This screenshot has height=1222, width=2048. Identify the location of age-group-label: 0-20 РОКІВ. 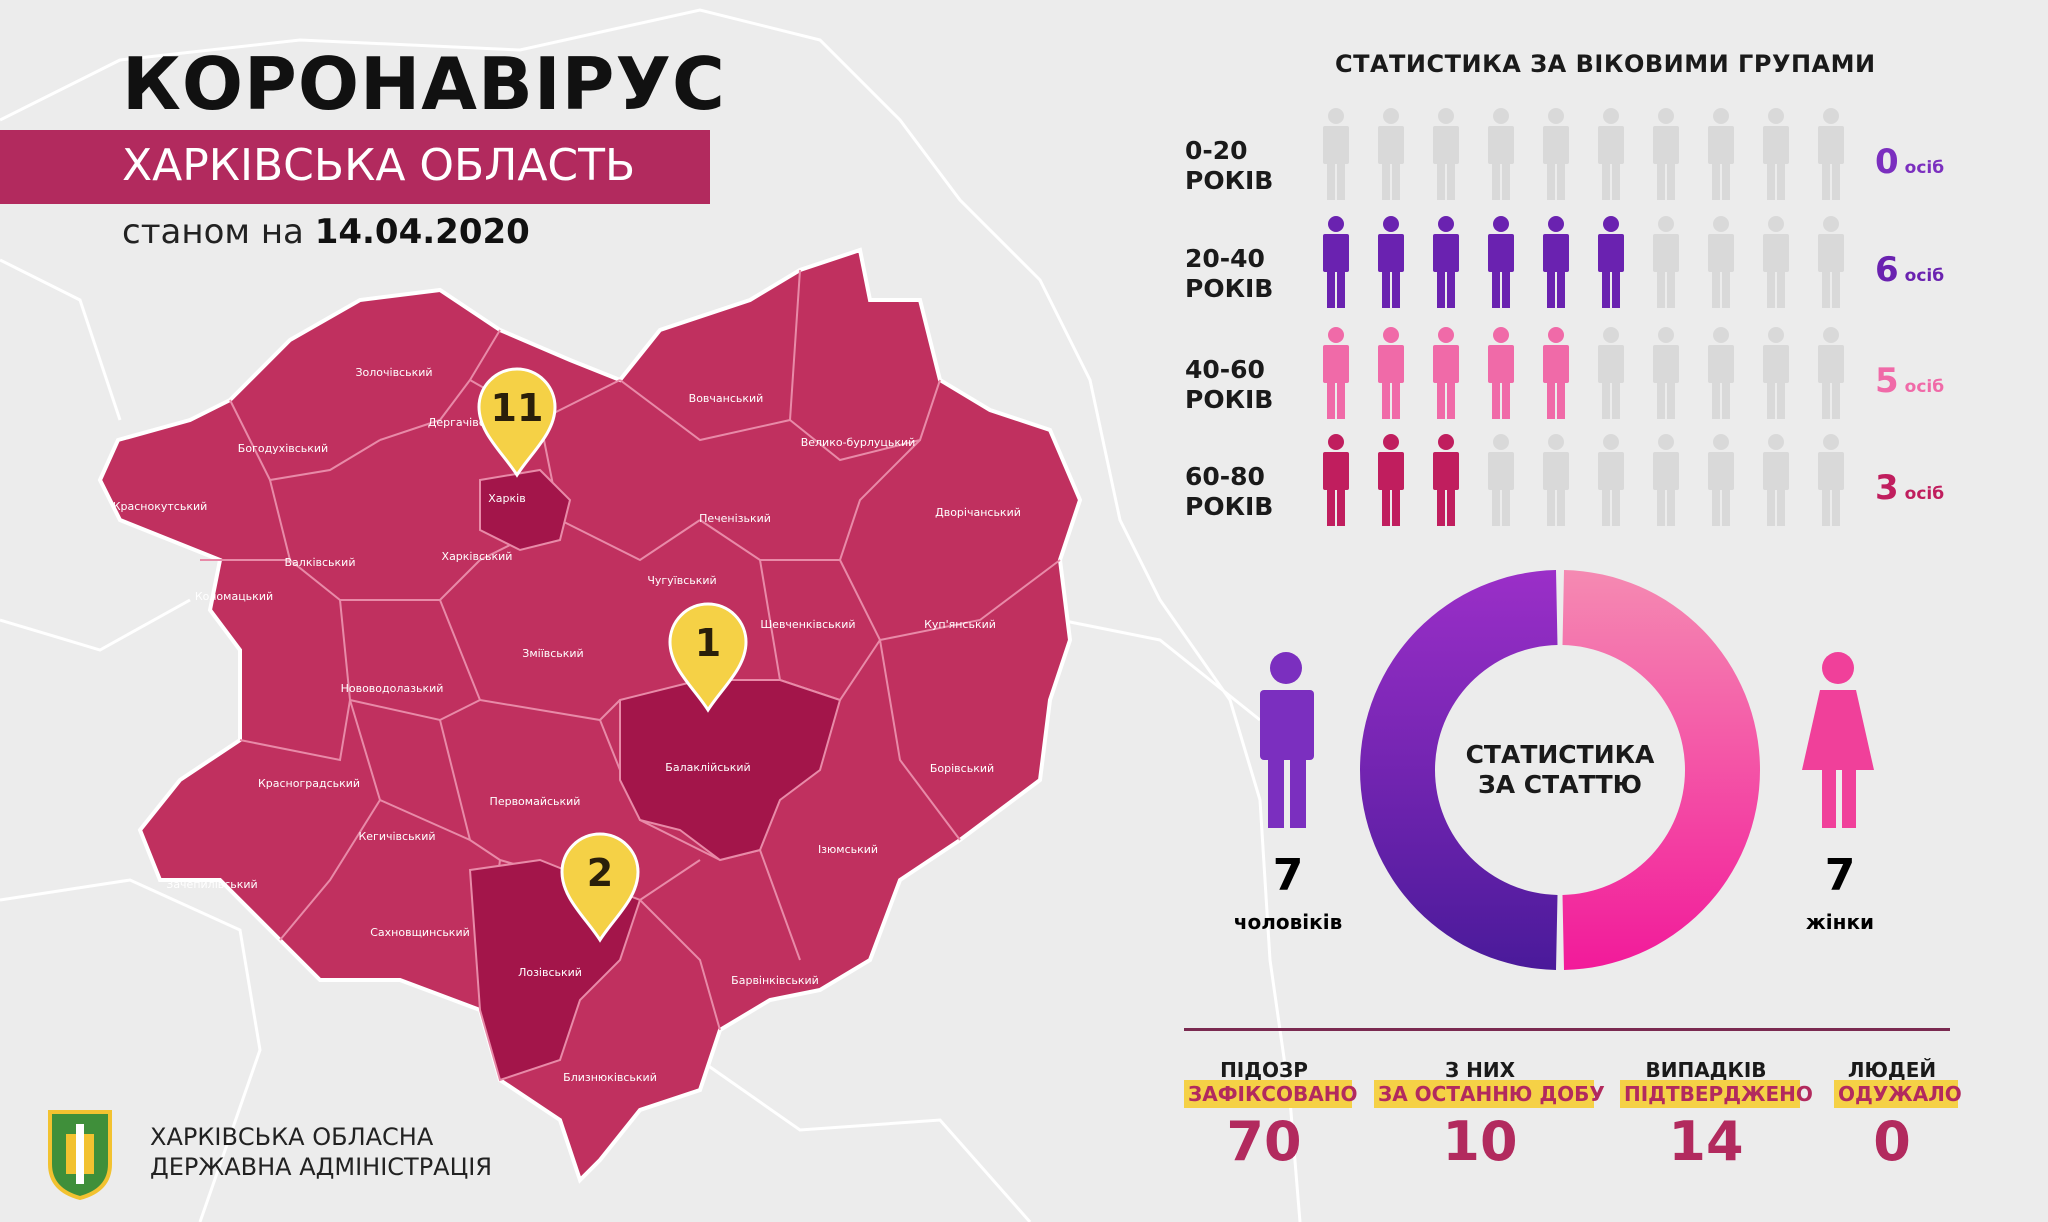
(1229, 166).